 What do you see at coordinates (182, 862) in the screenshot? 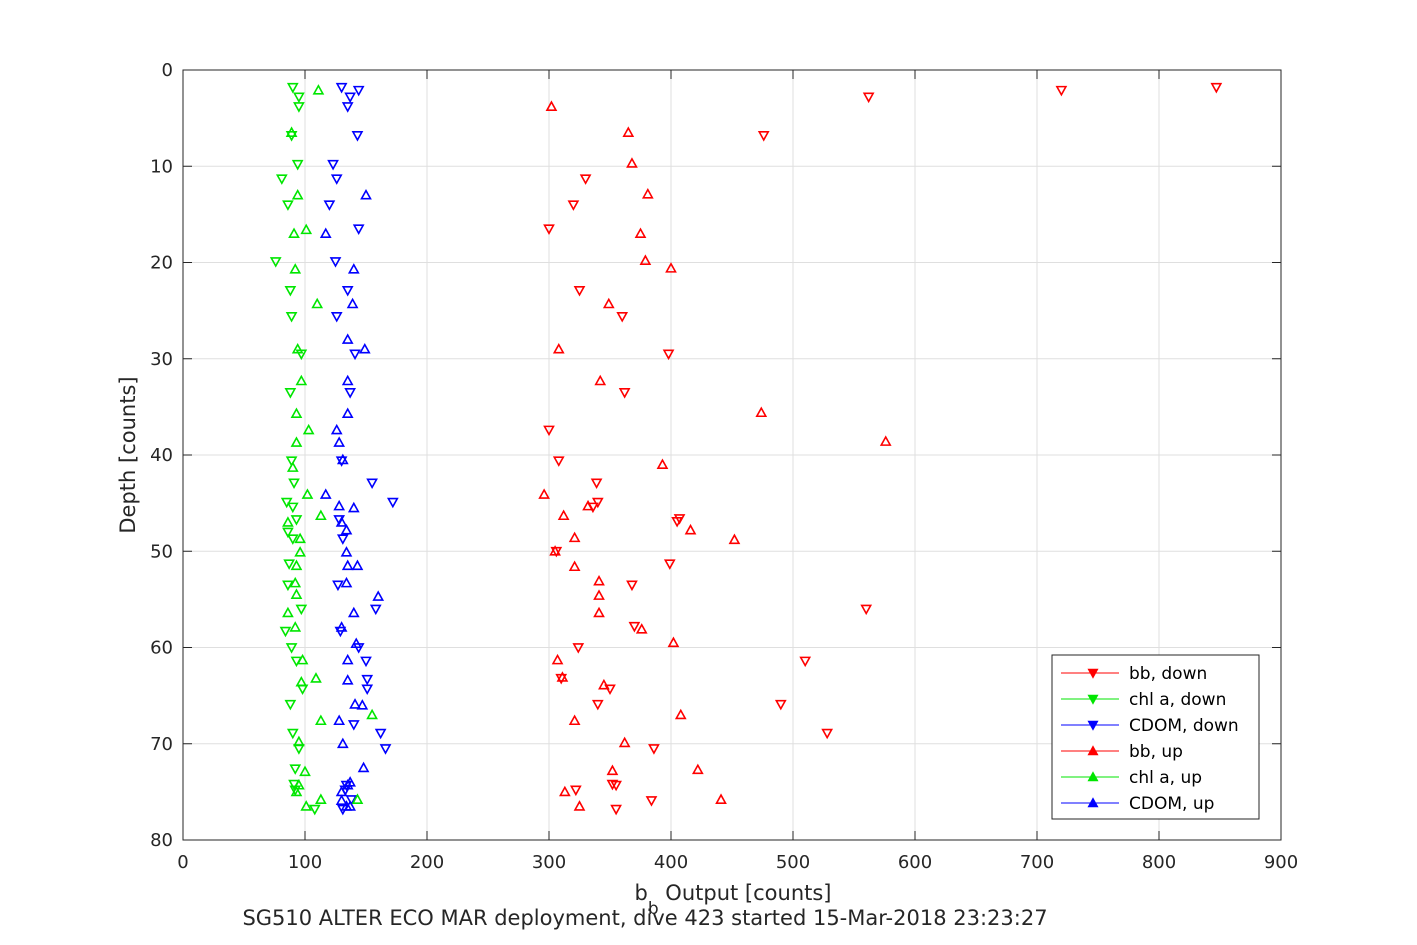
I see `x-tick-label: 0` at bounding box center [182, 862].